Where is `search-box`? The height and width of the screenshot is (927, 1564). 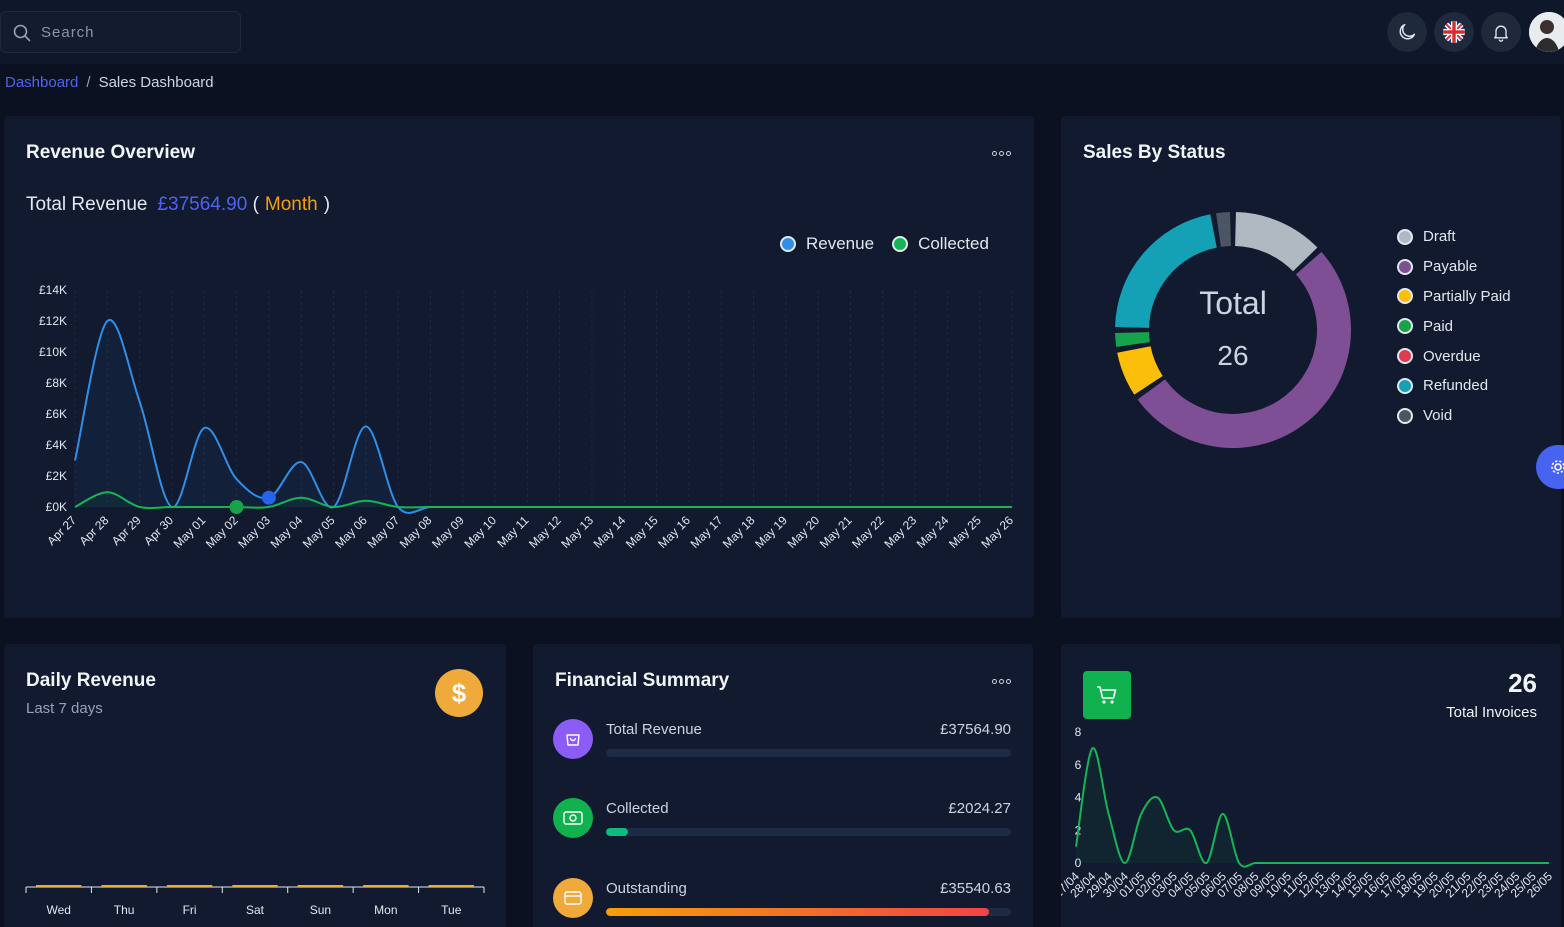
search-box is located at coordinates (120, 32).